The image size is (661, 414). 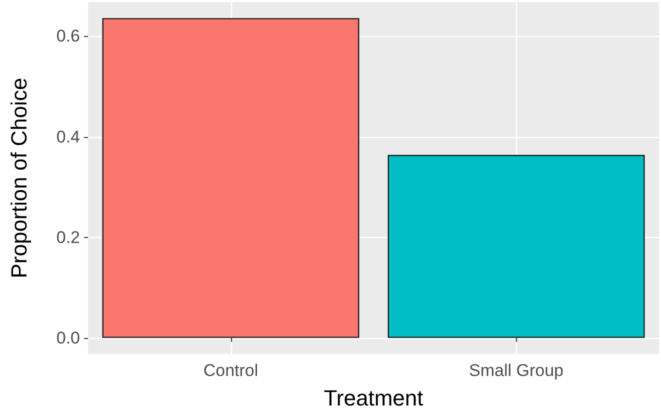 I want to click on y-tick-label: 0.6, so click(x=68, y=36).